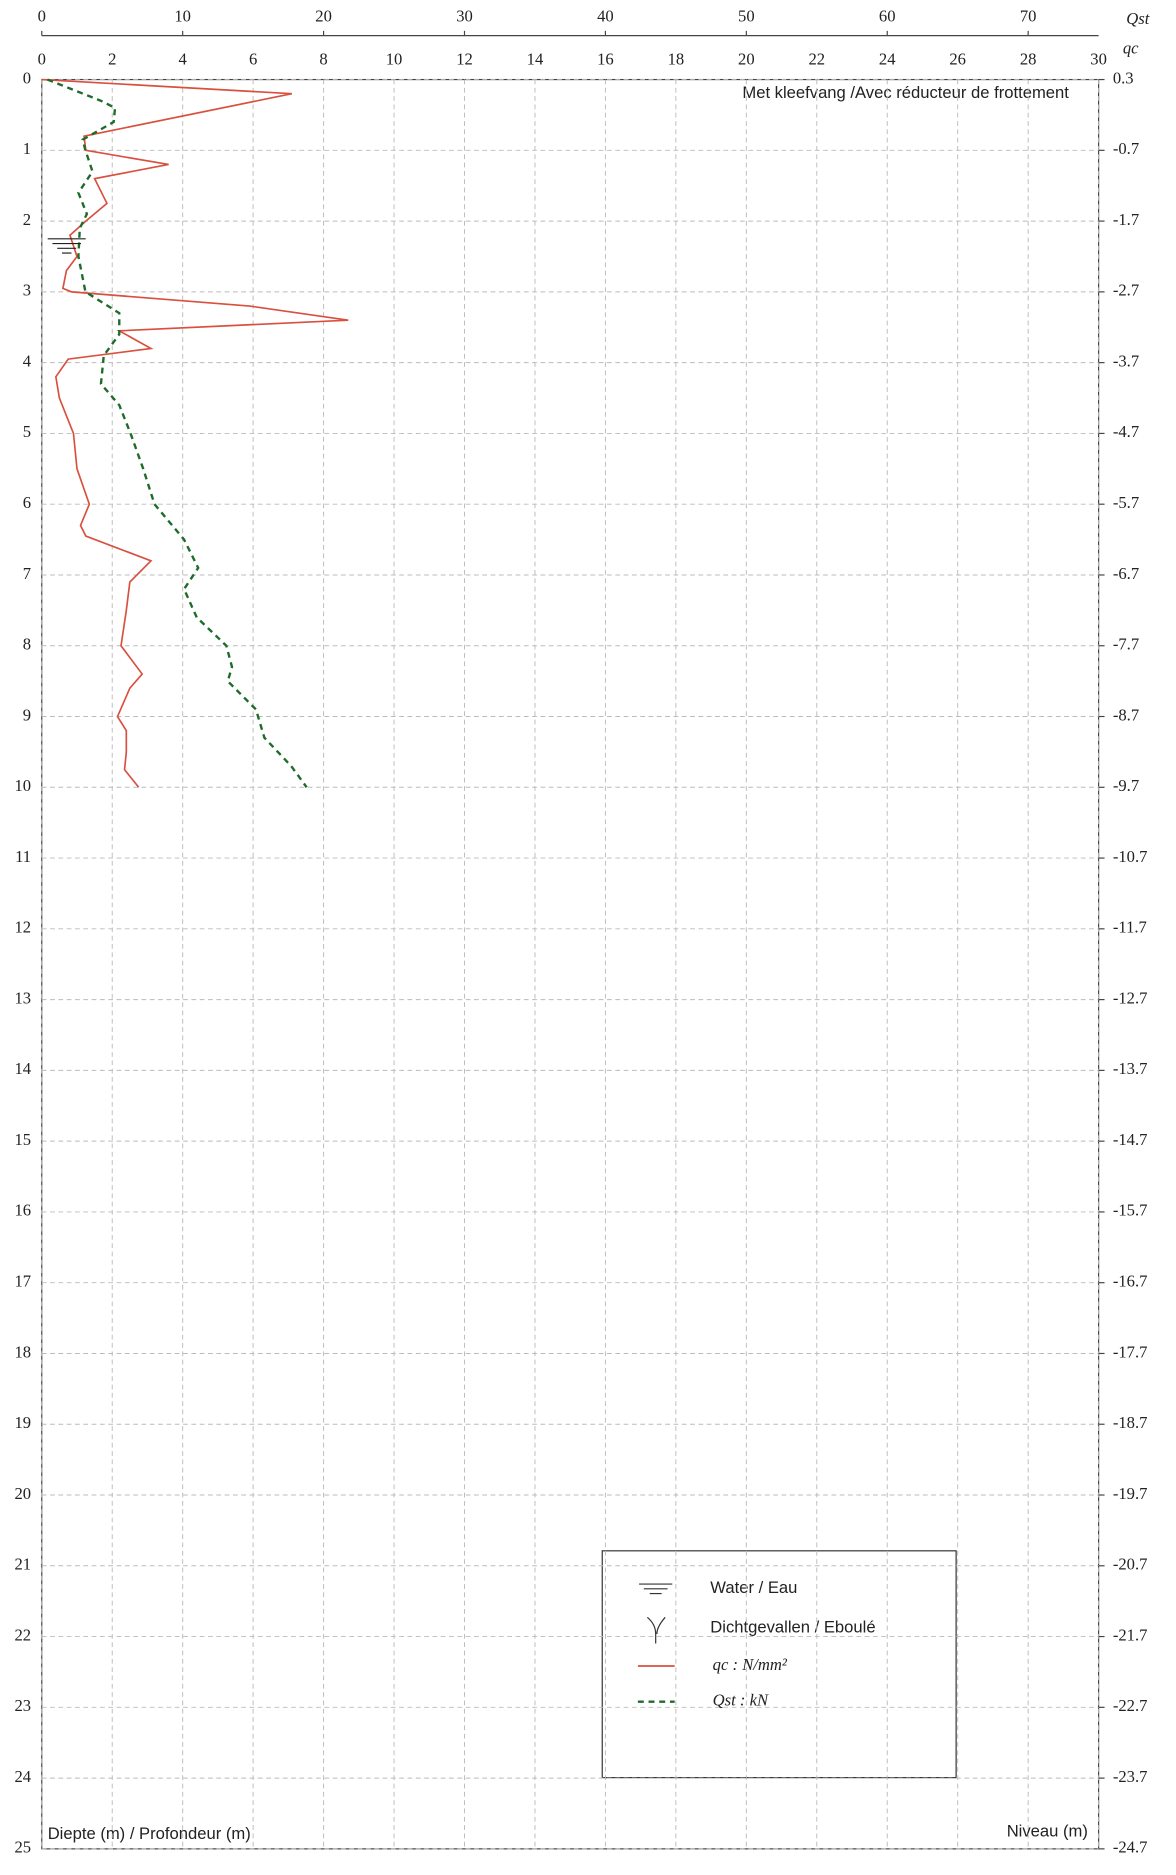 The height and width of the screenshot is (1875, 1176). I want to click on x2-tick-label: 40, so click(605, 16).